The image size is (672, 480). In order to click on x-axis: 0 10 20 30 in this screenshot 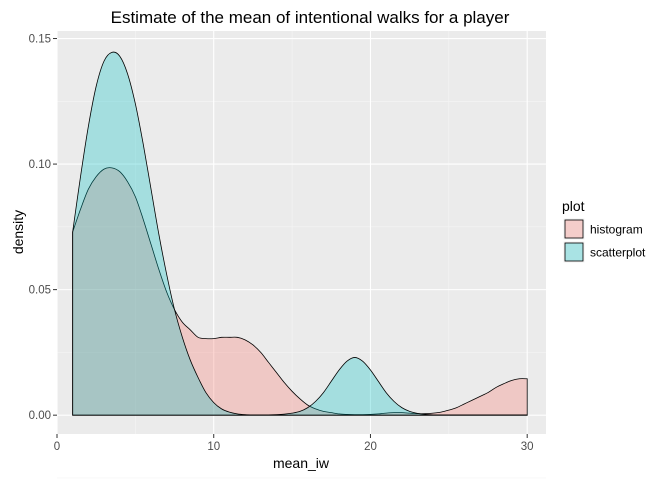, I will do `click(294, 443)`.